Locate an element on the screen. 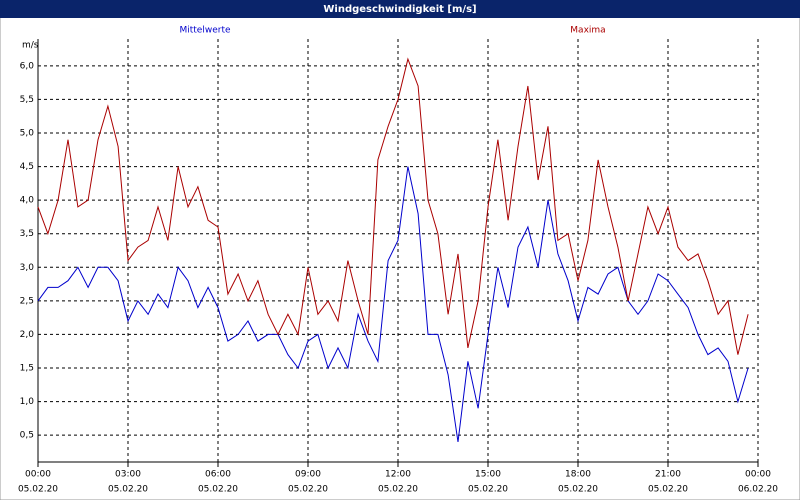 This screenshot has height=500, width=800. y-tick-label: 3,5 is located at coordinates (27, 234).